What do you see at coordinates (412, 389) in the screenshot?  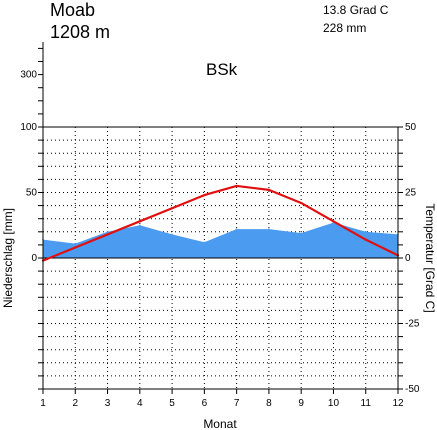 I see `right-tick-label: -50` at bounding box center [412, 389].